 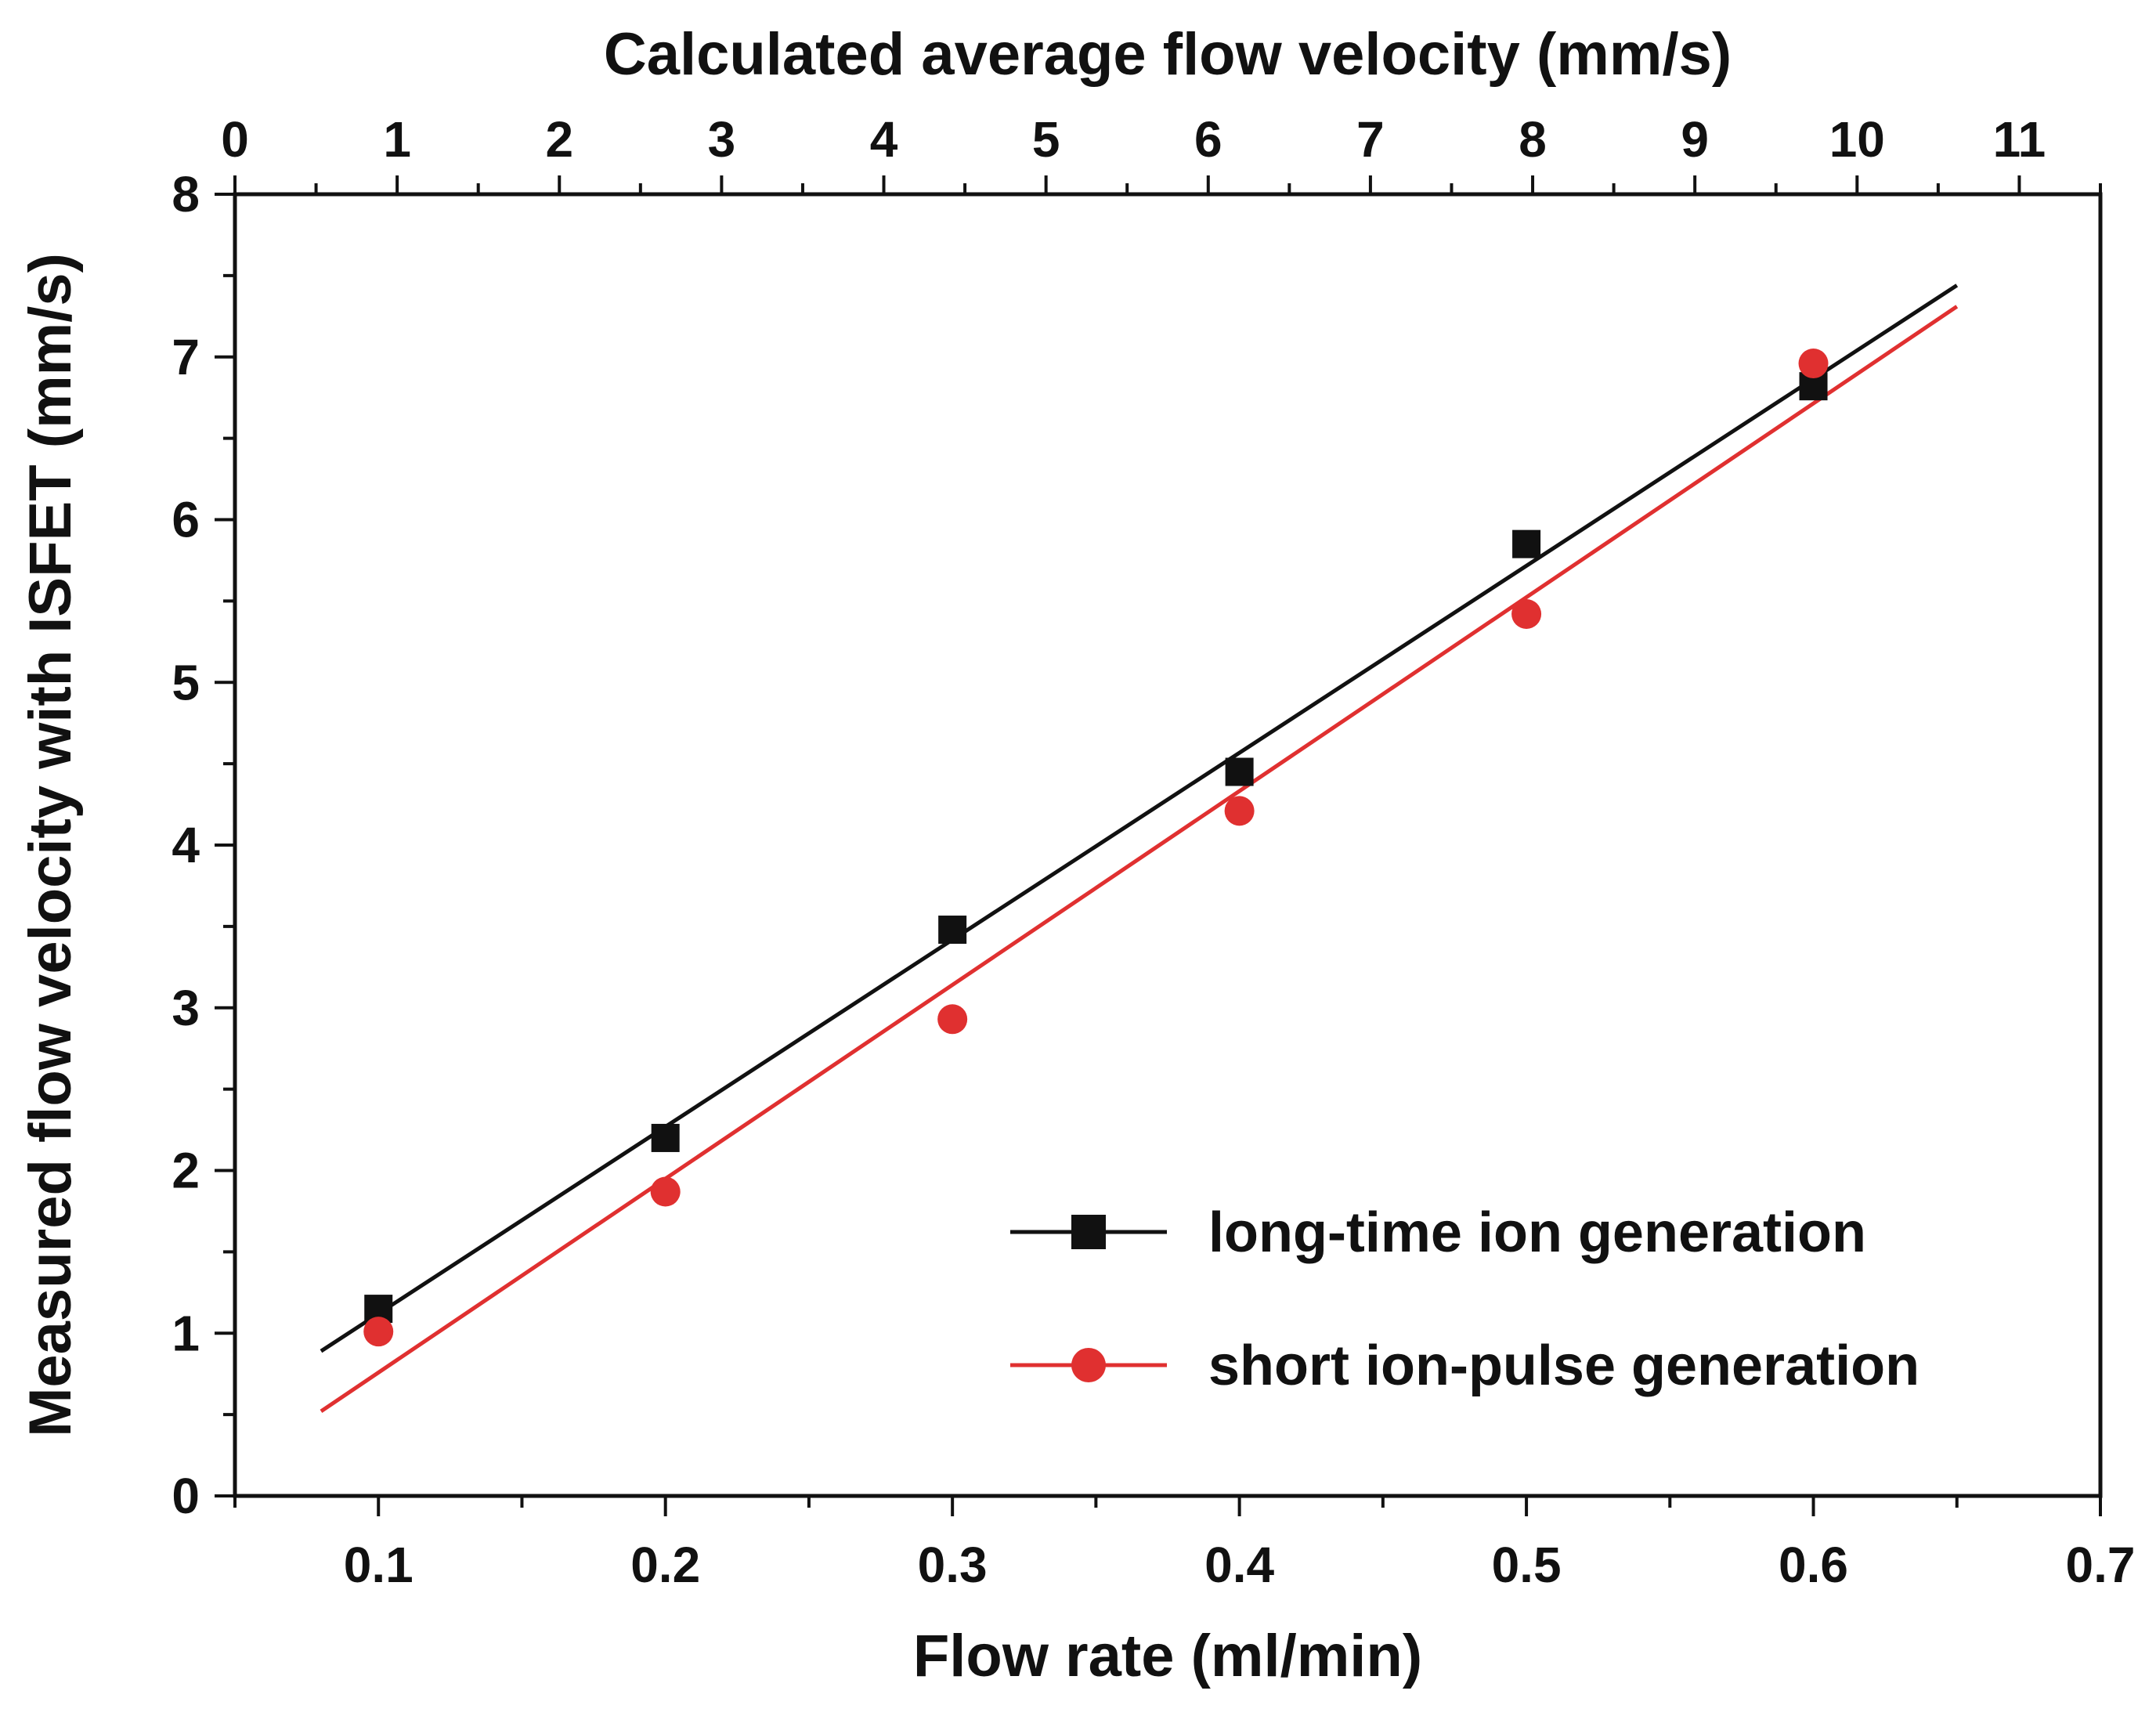 I want to click on x2-tick-label: 11, so click(x=2020, y=139).